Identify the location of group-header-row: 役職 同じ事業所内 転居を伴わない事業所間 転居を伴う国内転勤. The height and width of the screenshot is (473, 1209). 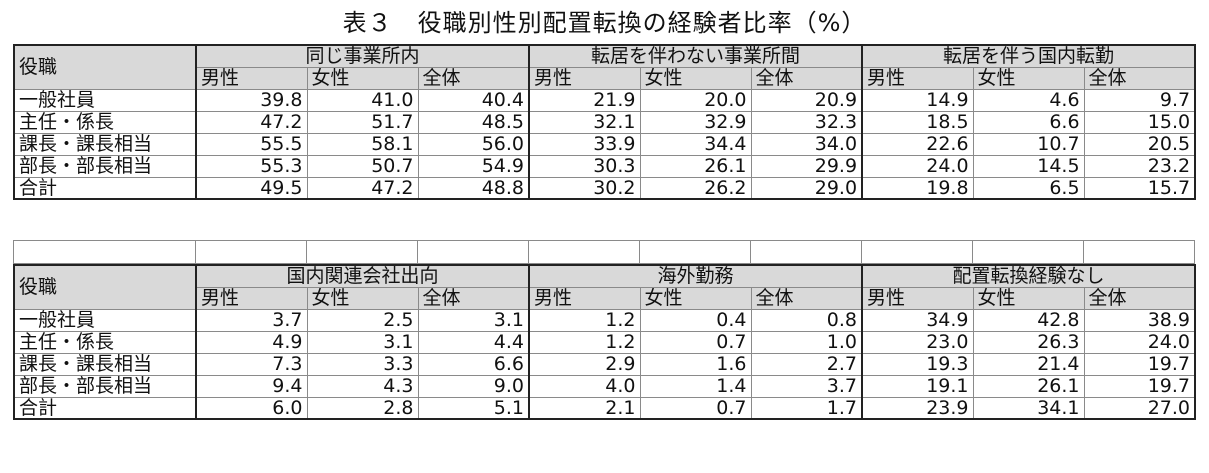
(605, 67).